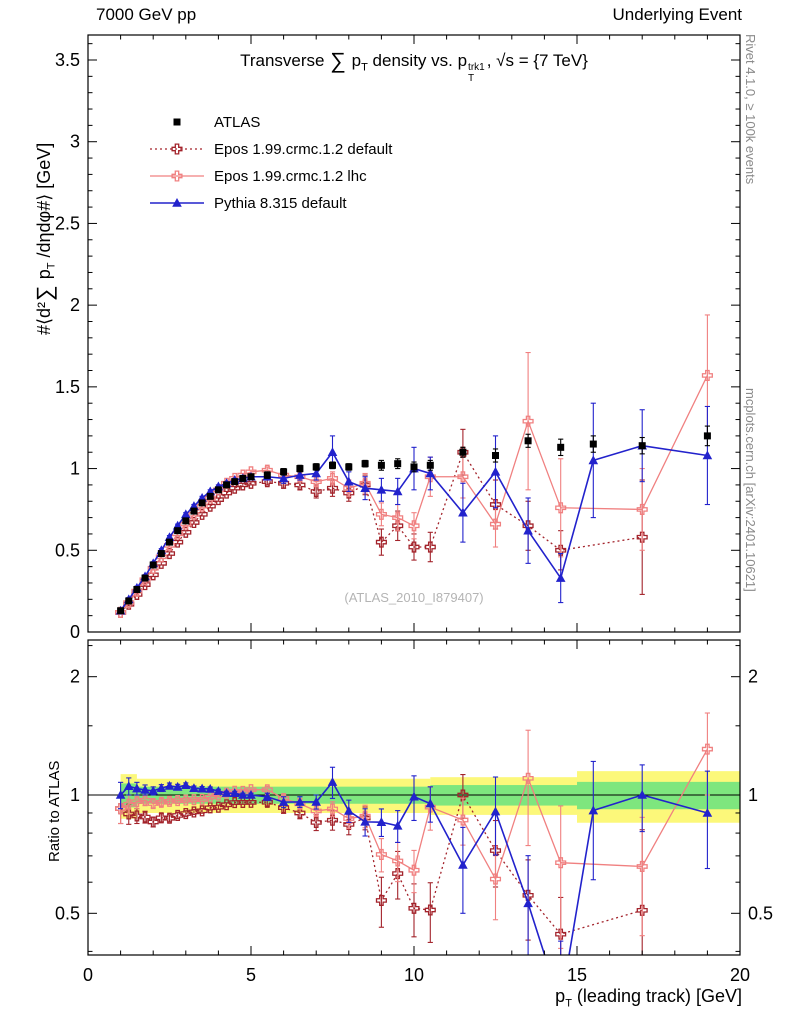 Image resolution: width=786 pixels, height=1024 pixels. What do you see at coordinates (280, 203) in the screenshot?
I see `legend-label-3: Pythia 8.315 default` at bounding box center [280, 203].